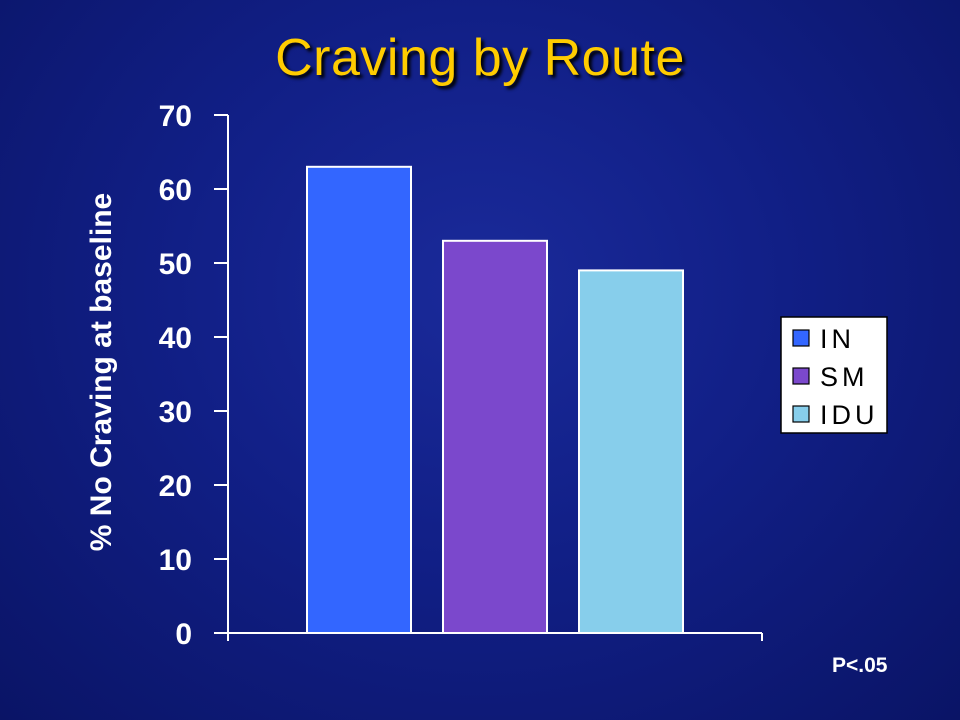  Describe the element at coordinates (860, 665) in the screenshot. I see `significance-note: P<.05` at that location.